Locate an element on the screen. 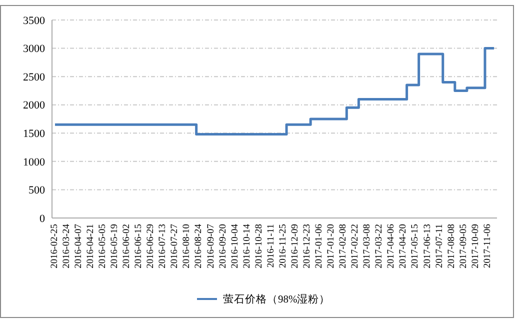  x-tick-label: 2017-05-15 is located at coordinates (415, 246).